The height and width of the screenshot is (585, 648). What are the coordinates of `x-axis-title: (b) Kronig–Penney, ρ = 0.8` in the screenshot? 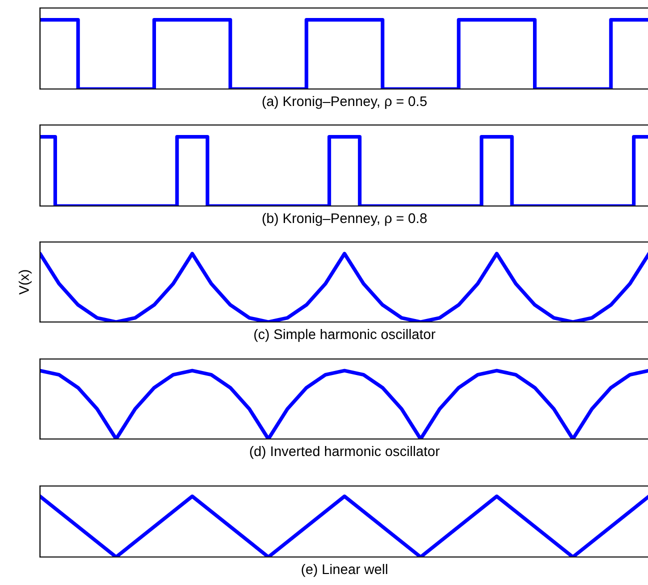 It's located at (344, 219).